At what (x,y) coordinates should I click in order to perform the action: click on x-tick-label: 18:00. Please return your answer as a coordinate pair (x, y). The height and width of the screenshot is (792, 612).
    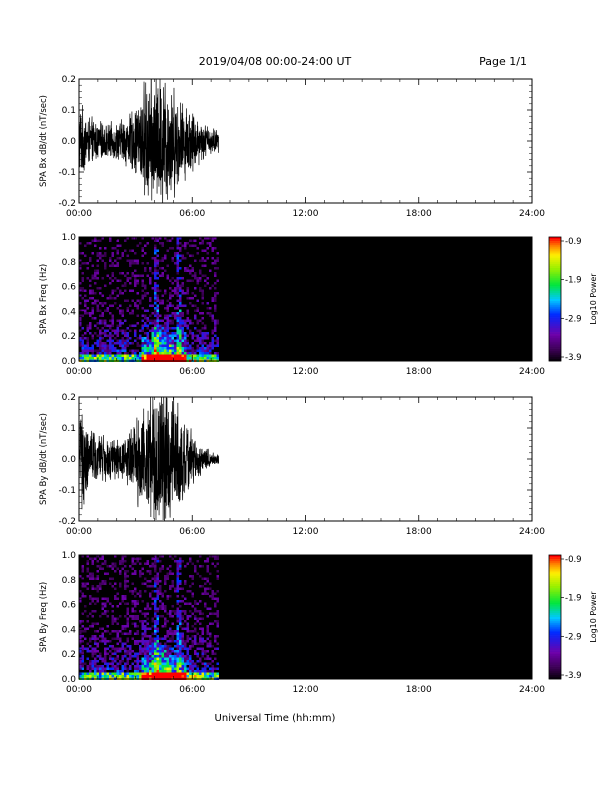
    Looking at the image, I should click on (419, 214).